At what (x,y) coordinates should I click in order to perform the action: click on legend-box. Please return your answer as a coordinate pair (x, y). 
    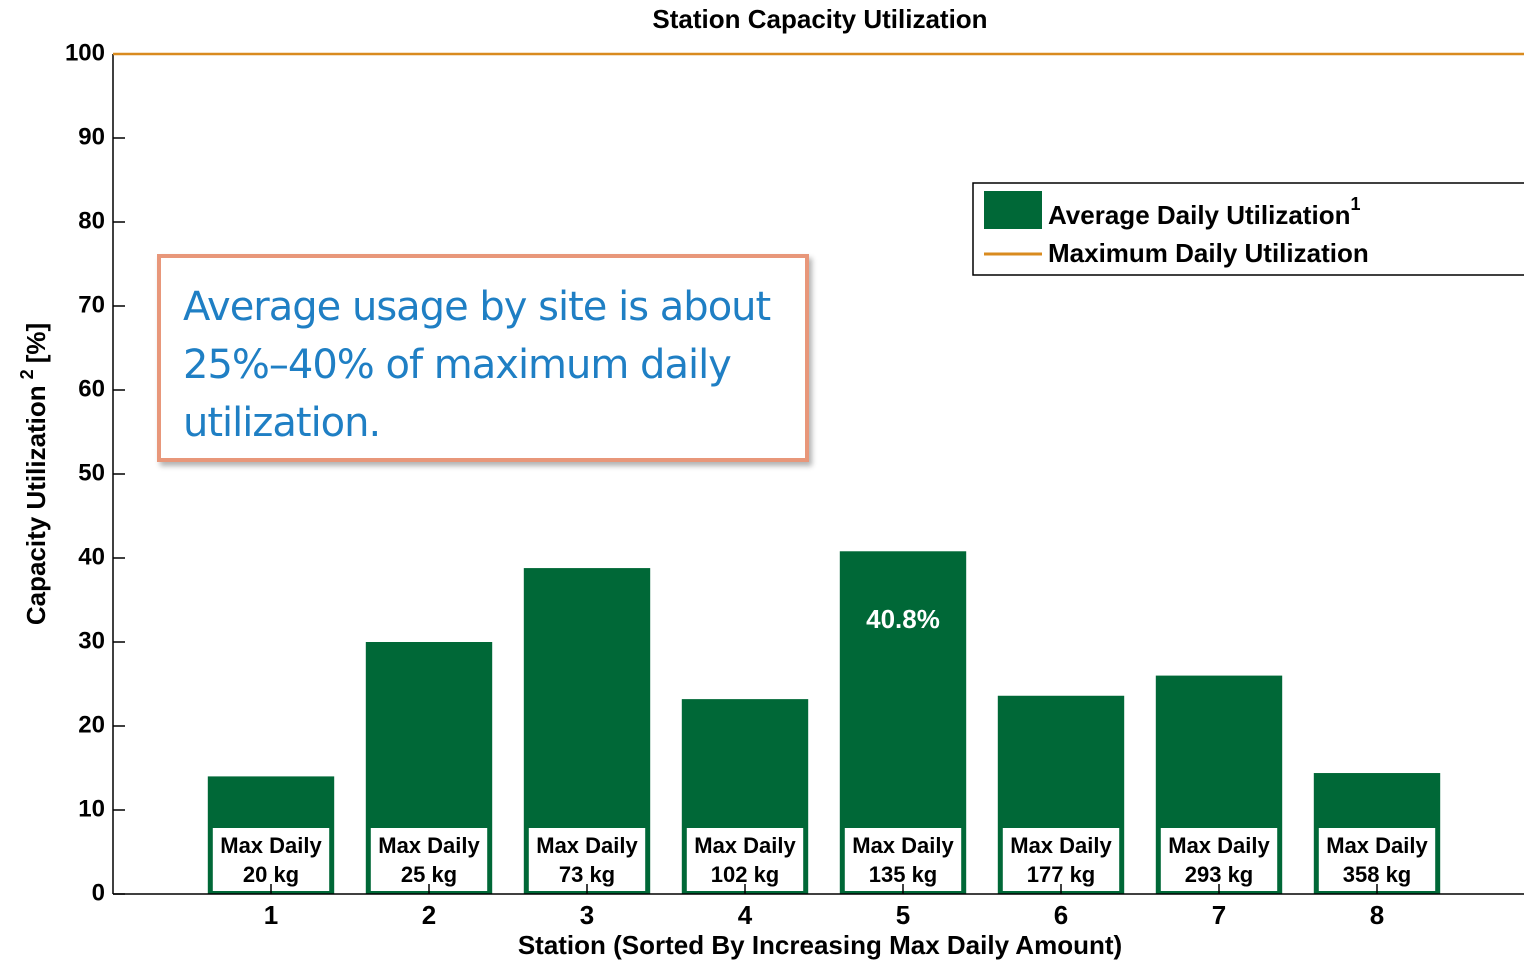
    Looking at the image, I should click on (1248, 229).